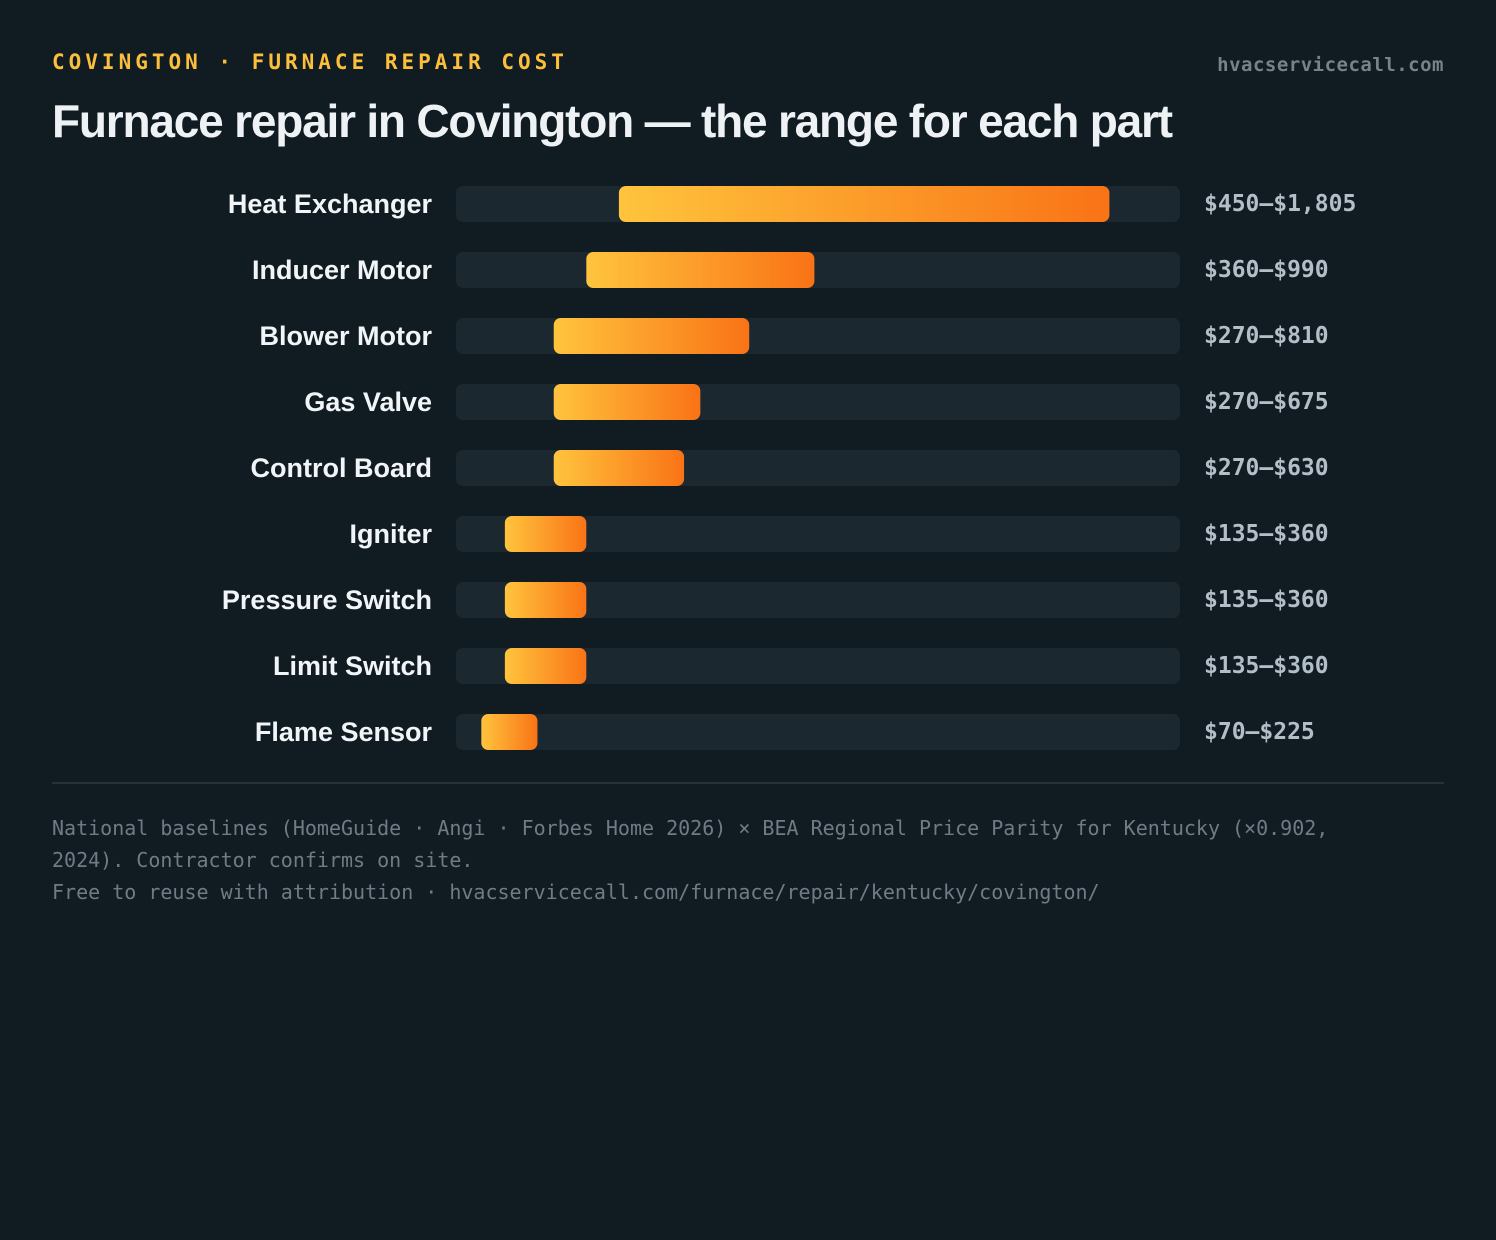  I want to click on divider, so click(748, 783).